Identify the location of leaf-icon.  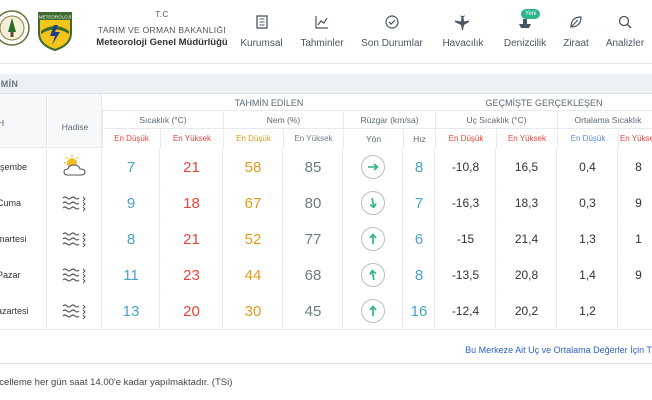
(576, 22).